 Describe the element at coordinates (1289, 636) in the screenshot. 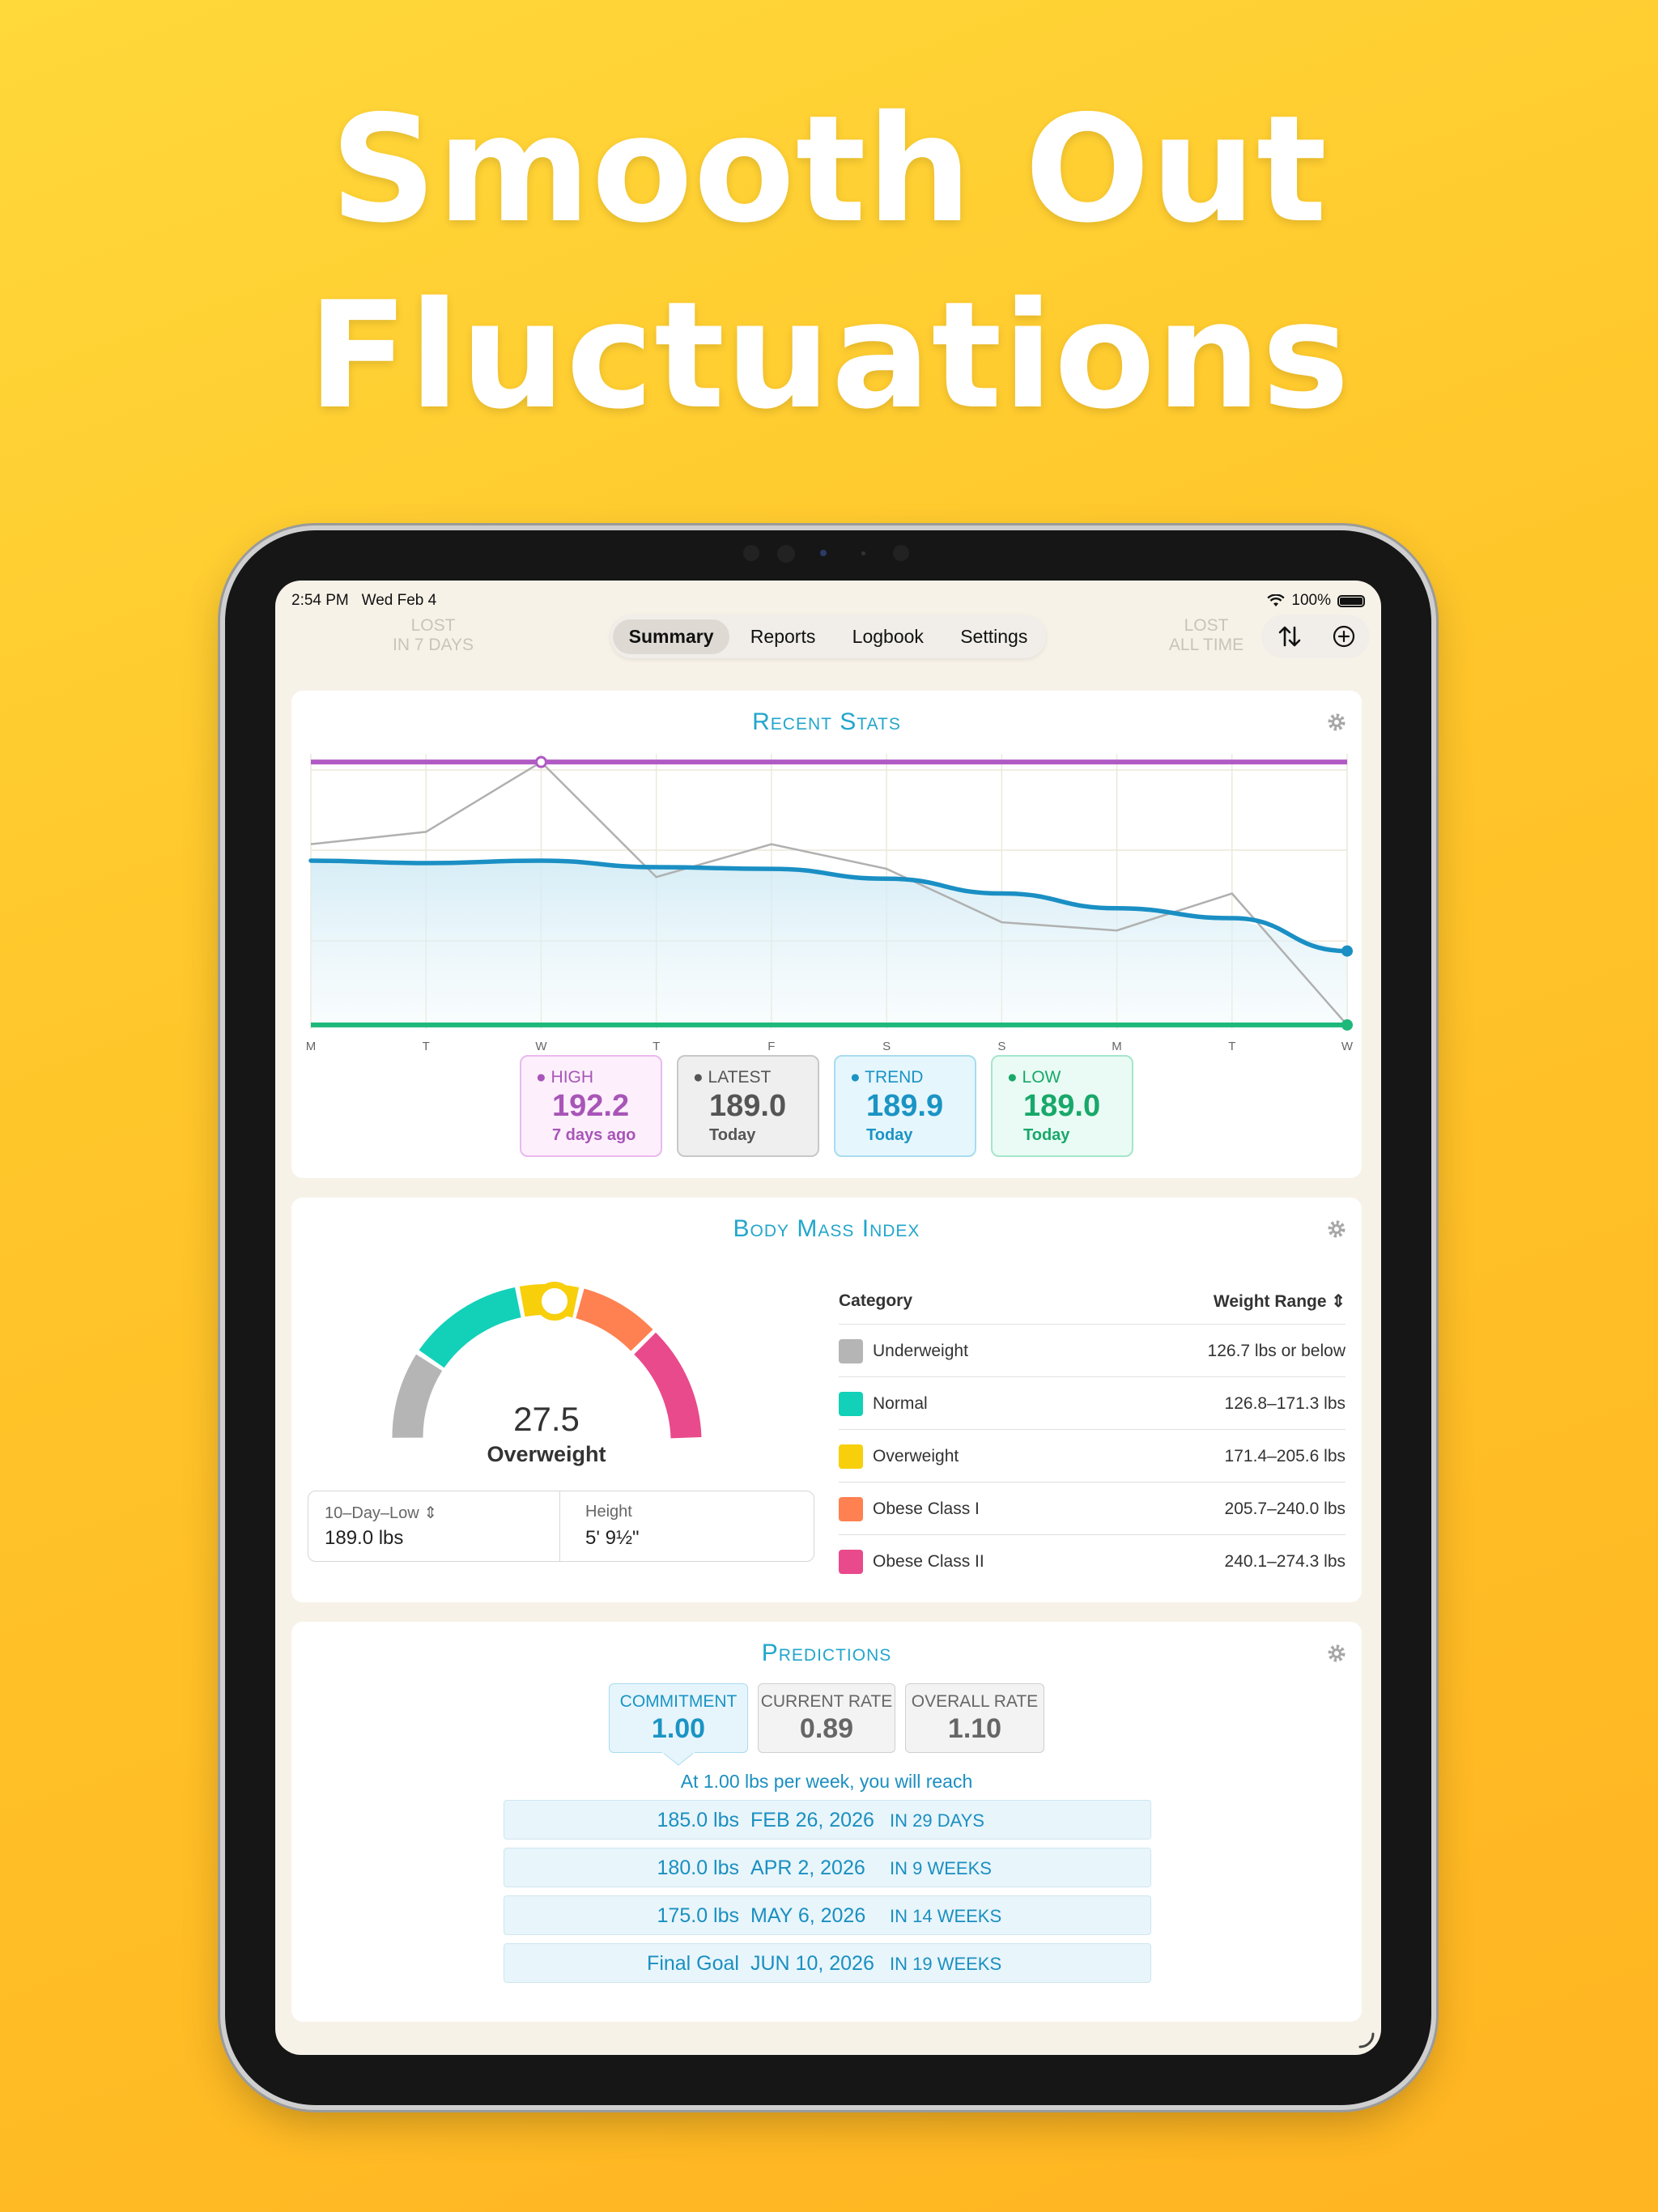

I see `sort-icon` at that location.